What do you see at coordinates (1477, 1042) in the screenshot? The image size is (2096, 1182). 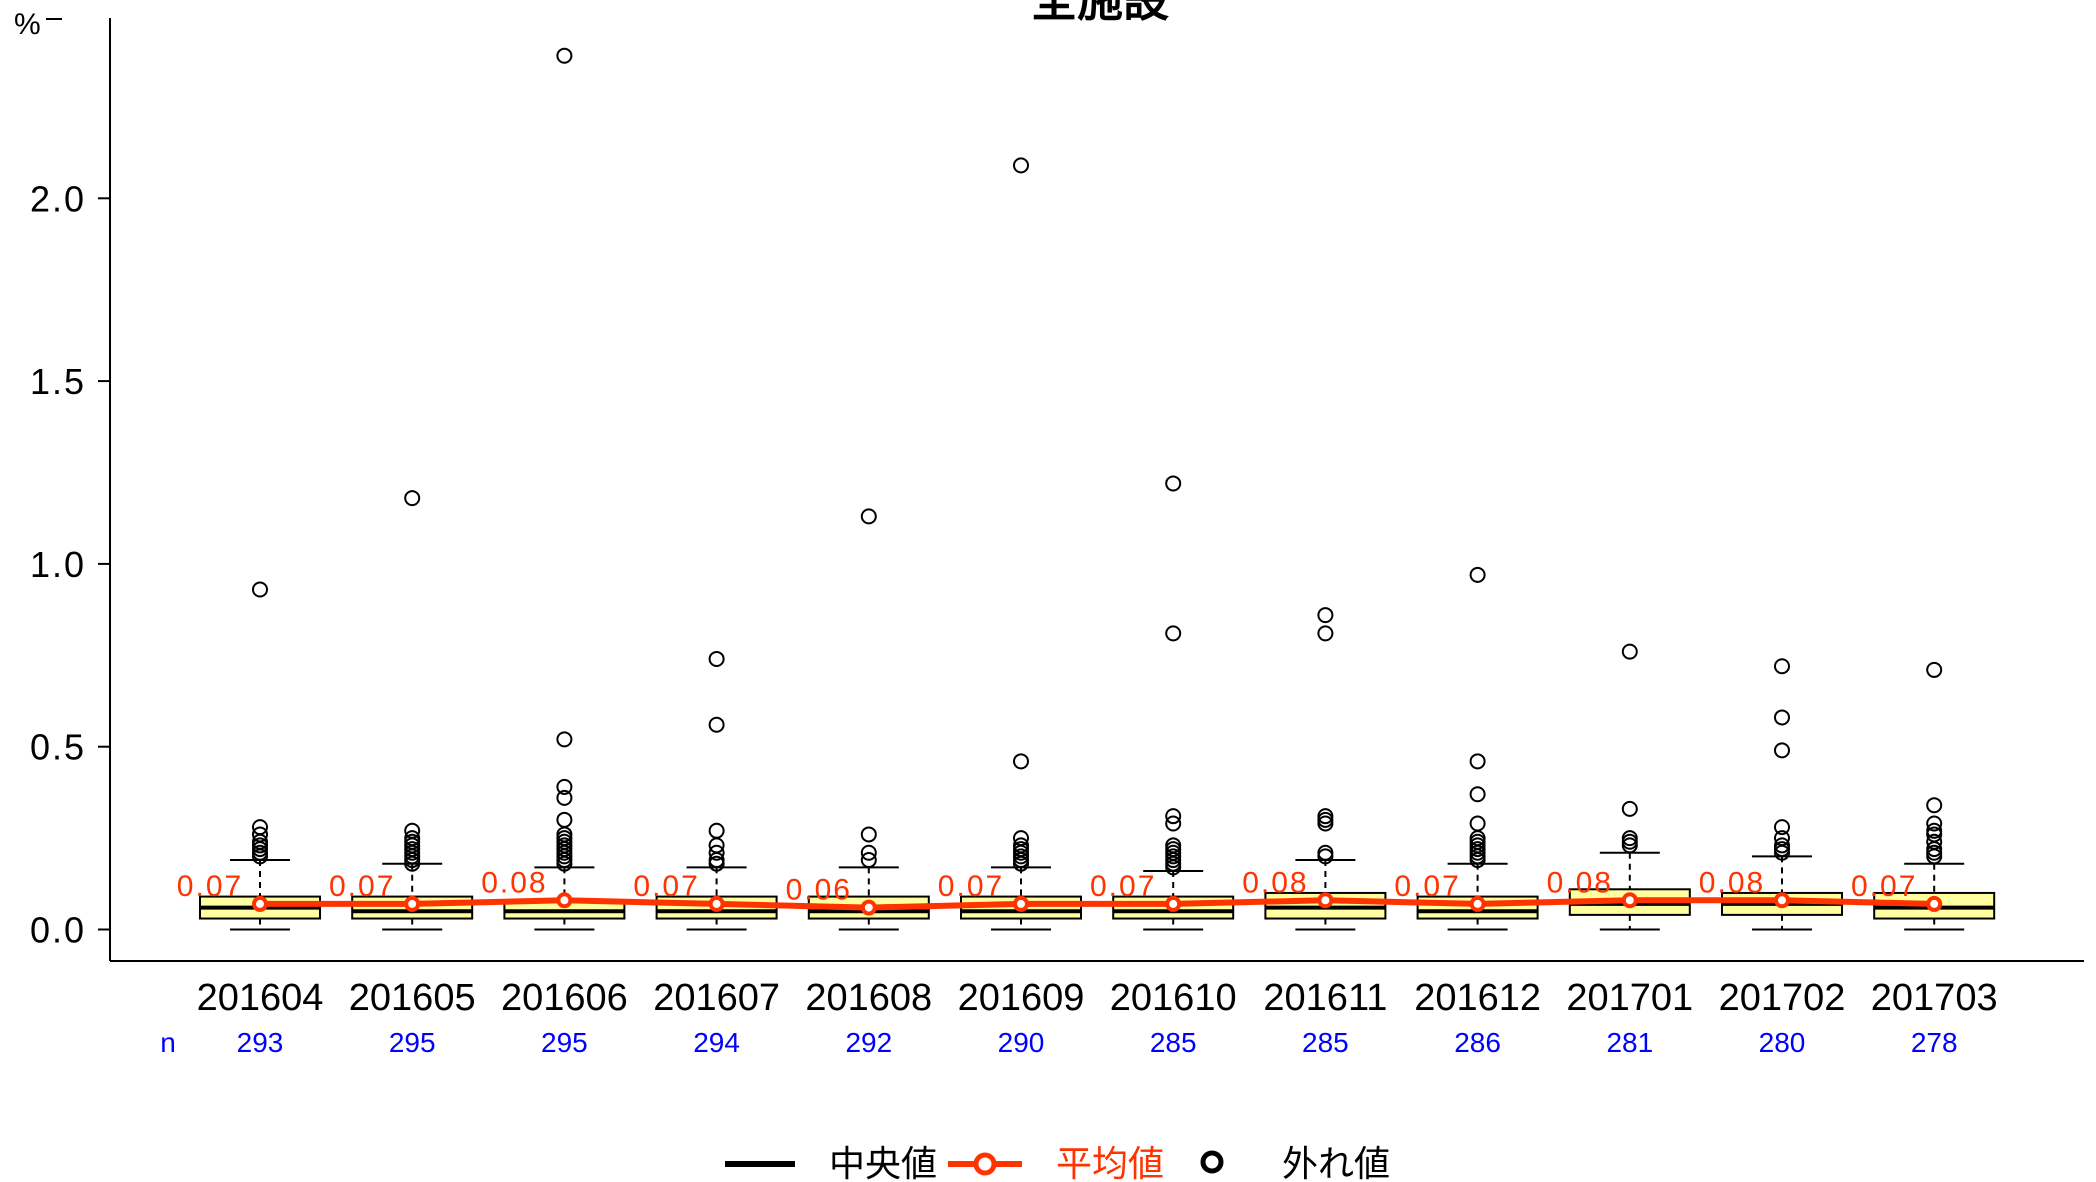 I see `n-value: 286` at bounding box center [1477, 1042].